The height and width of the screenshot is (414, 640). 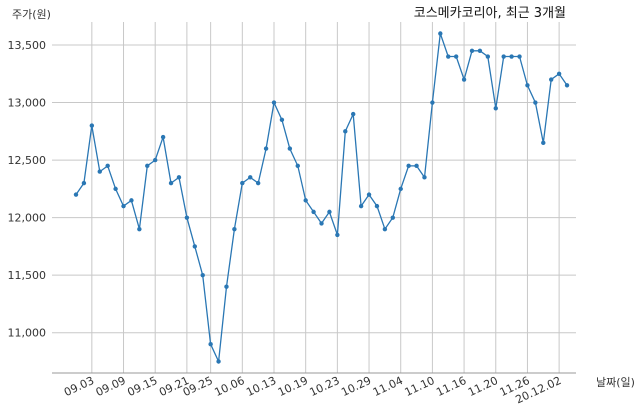 I want to click on x-tick-label: 09.03, so click(x=79, y=386).